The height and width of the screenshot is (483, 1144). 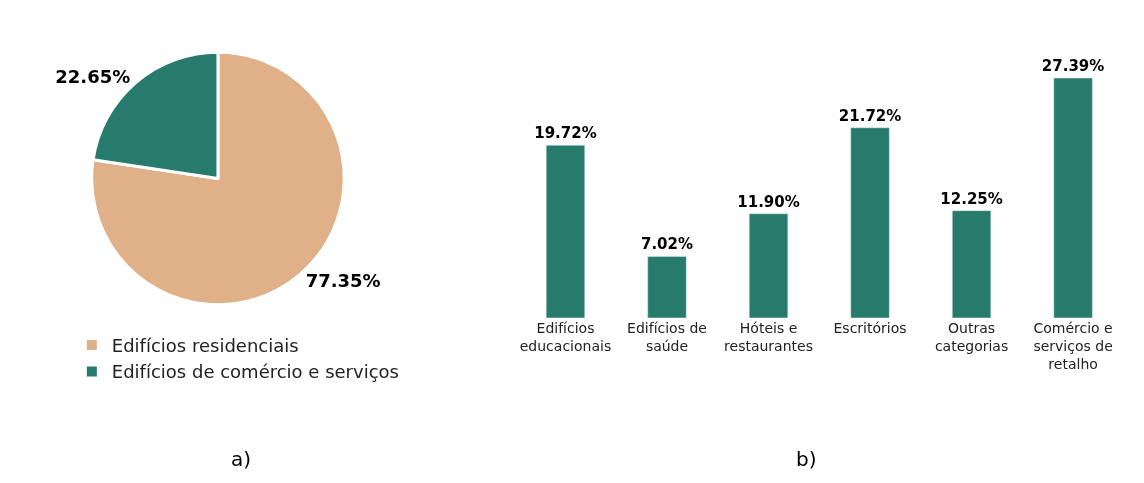 I want to click on x-tick-label: Escritórios, so click(x=870, y=327).